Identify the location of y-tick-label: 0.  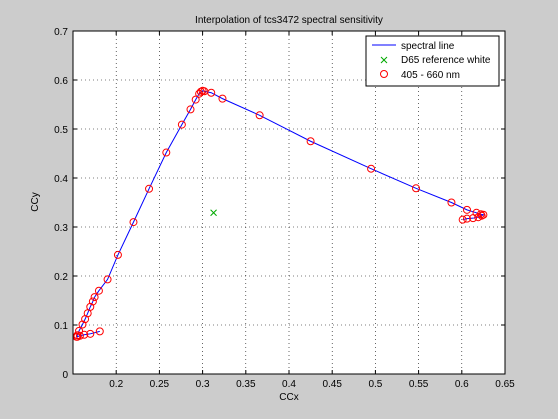
(65, 375).